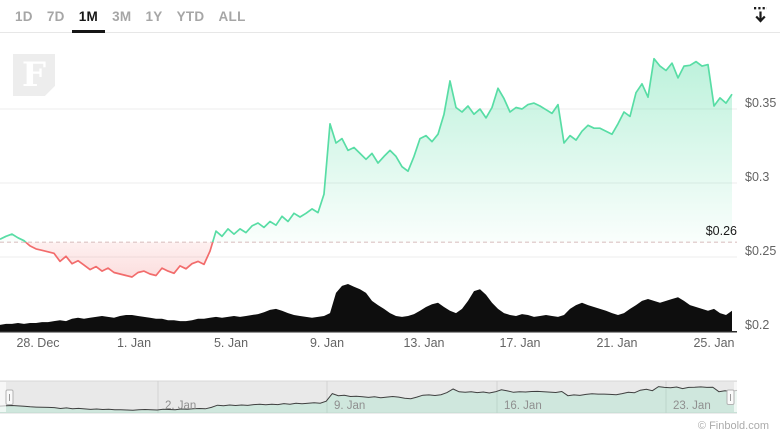 The width and height of the screenshot is (780, 436). What do you see at coordinates (88, 17) in the screenshot?
I see `tab-1m: 1M` at bounding box center [88, 17].